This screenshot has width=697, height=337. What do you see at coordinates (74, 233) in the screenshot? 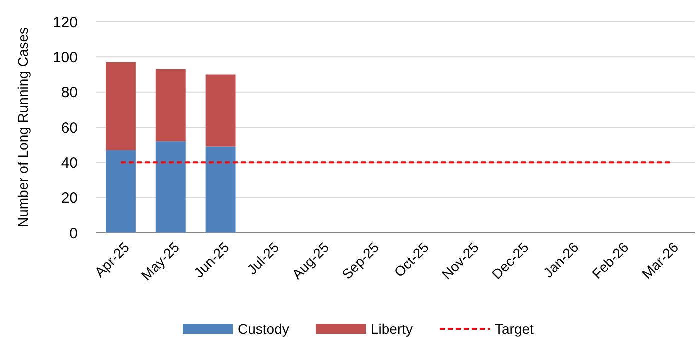
I see `y-tick-label: 0` at bounding box center [74, 233].